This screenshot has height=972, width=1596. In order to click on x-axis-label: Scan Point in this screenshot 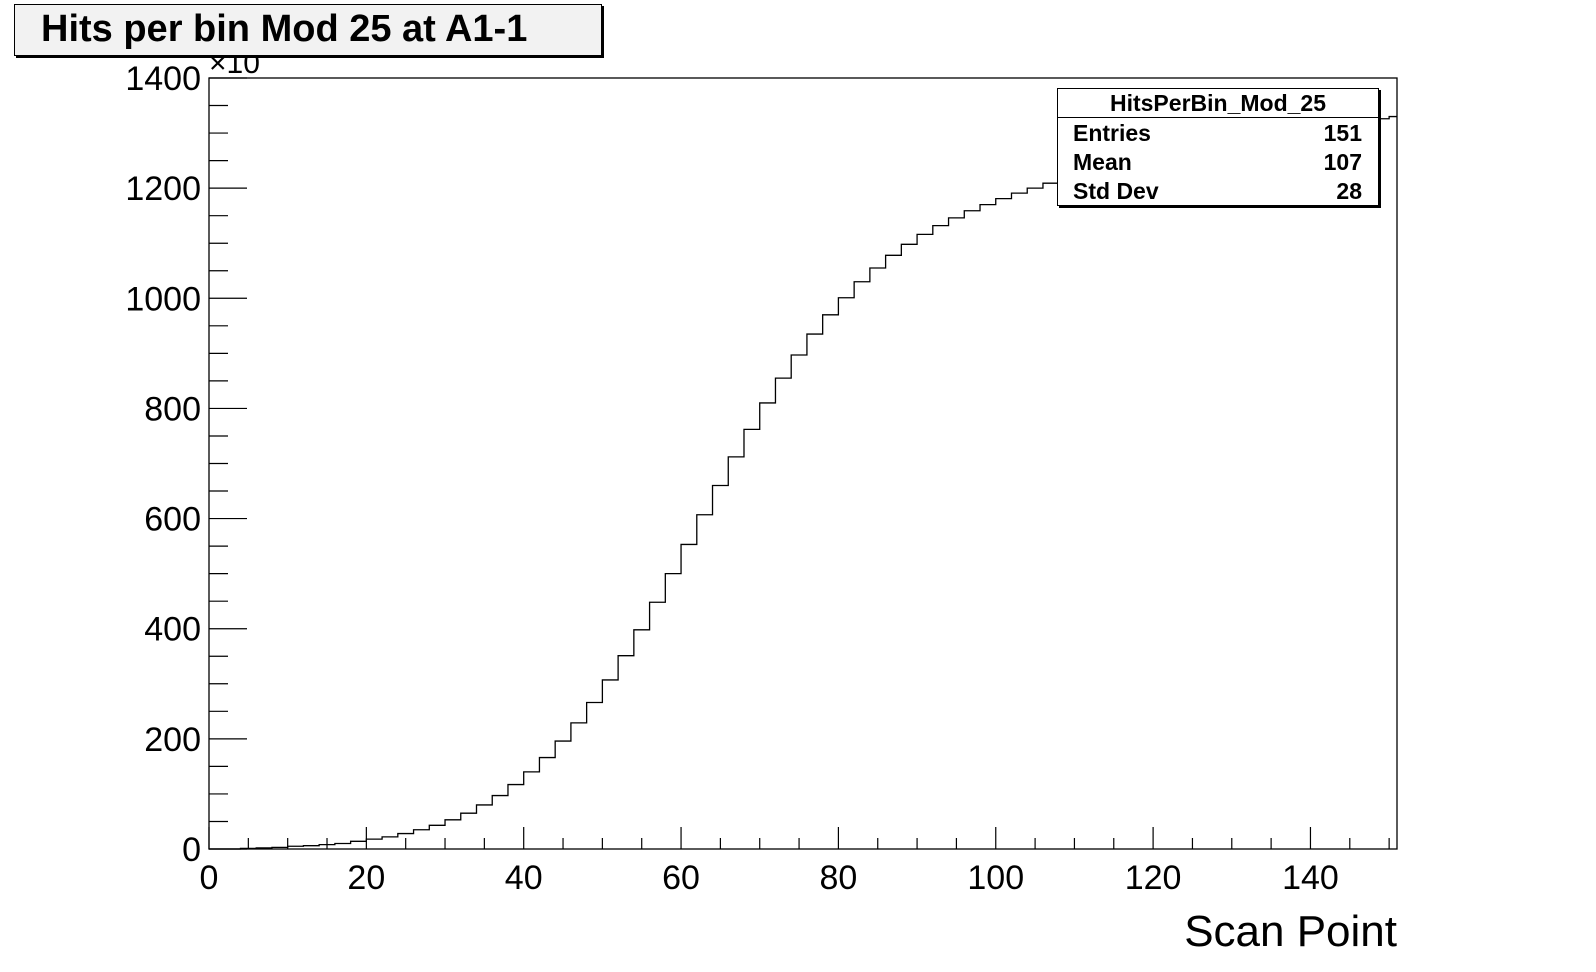, I will do `click(1290, 931)`.